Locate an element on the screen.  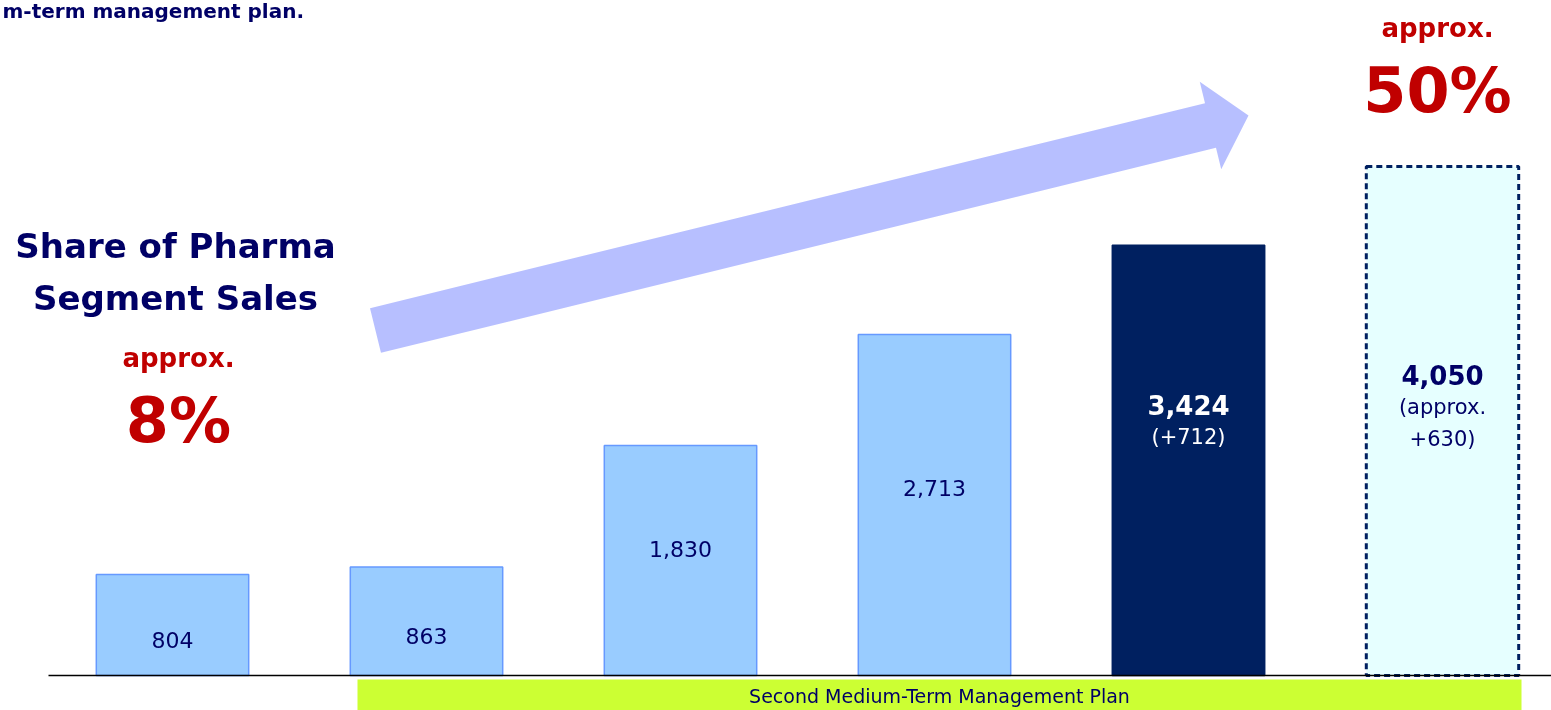
data-label: 863 is located at coordinates (426, 637).